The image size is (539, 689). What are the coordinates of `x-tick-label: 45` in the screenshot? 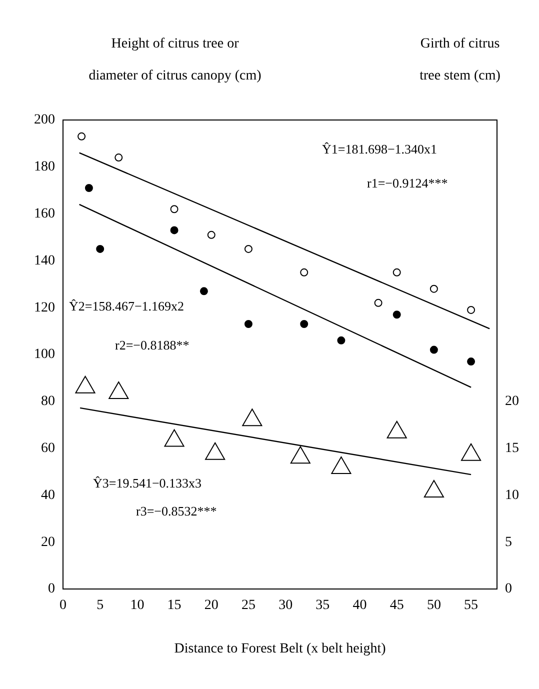 It's located at (397, 606).